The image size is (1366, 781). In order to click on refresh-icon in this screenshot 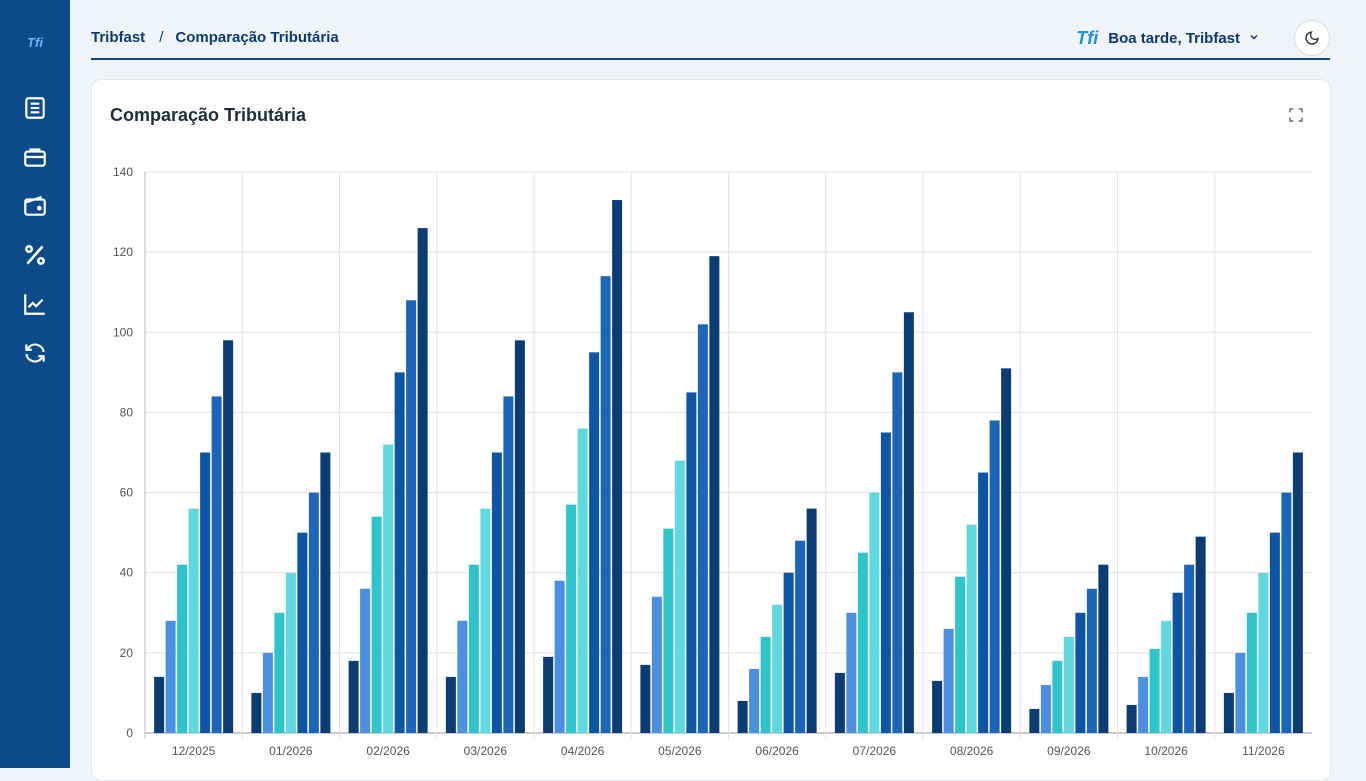, I will do `click(35, 353)`.